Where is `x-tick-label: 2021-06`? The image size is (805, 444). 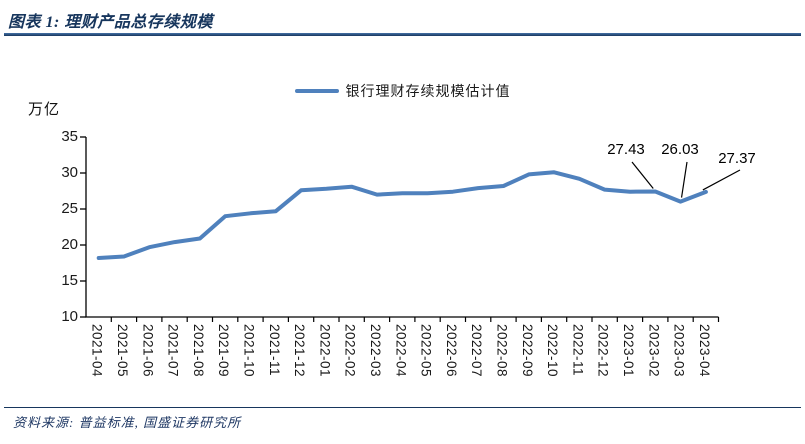 x-tick-label: 2021-06 is located at coordinates (148, 351).